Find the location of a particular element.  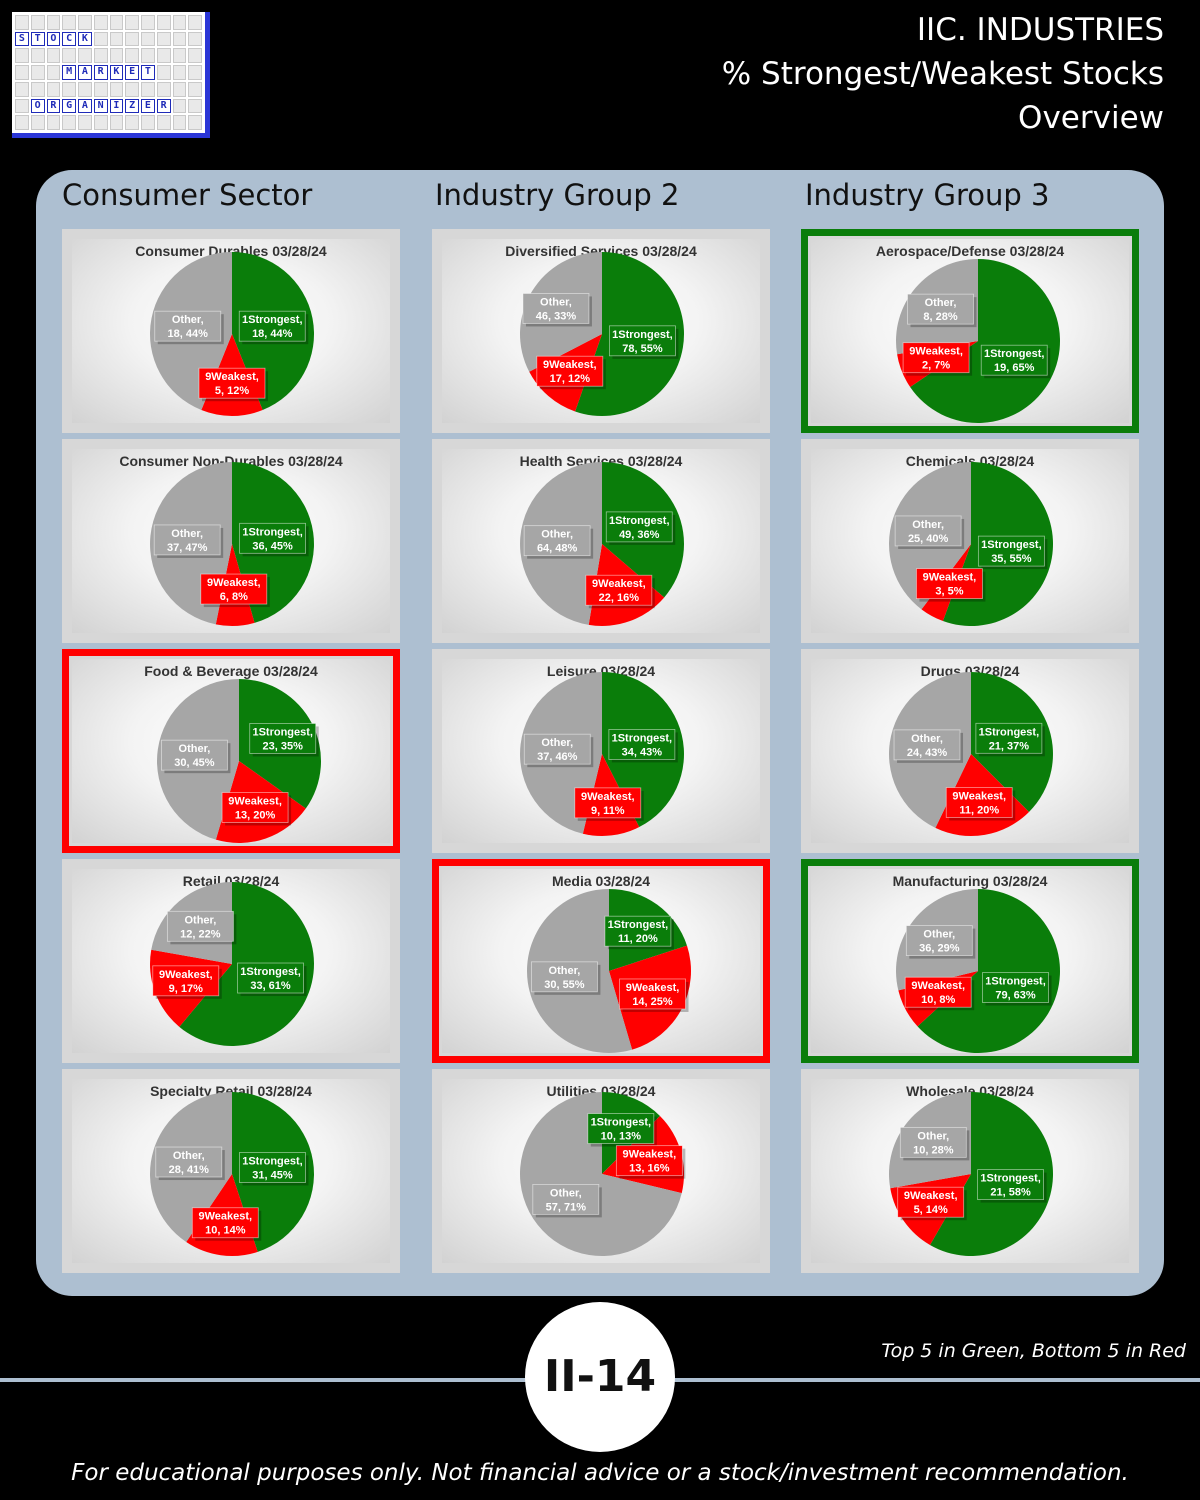

logo-cell: A is located at coordinates (85, 106).